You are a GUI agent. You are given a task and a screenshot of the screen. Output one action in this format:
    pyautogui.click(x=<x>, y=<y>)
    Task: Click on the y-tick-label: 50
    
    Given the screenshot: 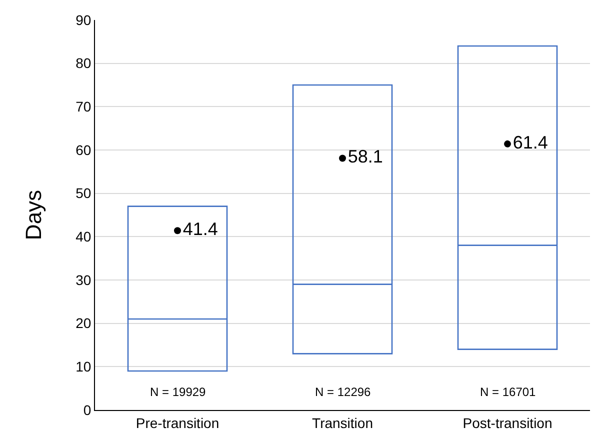 What is the action you would take?
    pyautogui.click(x=84, y=193)
    